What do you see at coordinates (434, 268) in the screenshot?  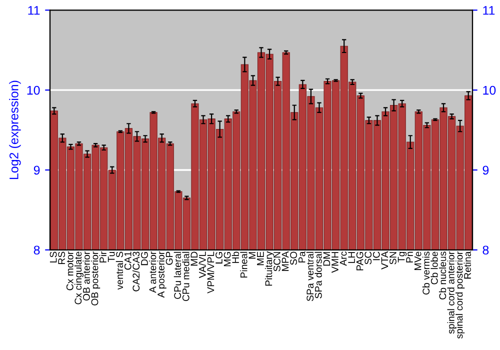 I see `x-tick-label: Cb lobe` at bounding box center [434, 268].